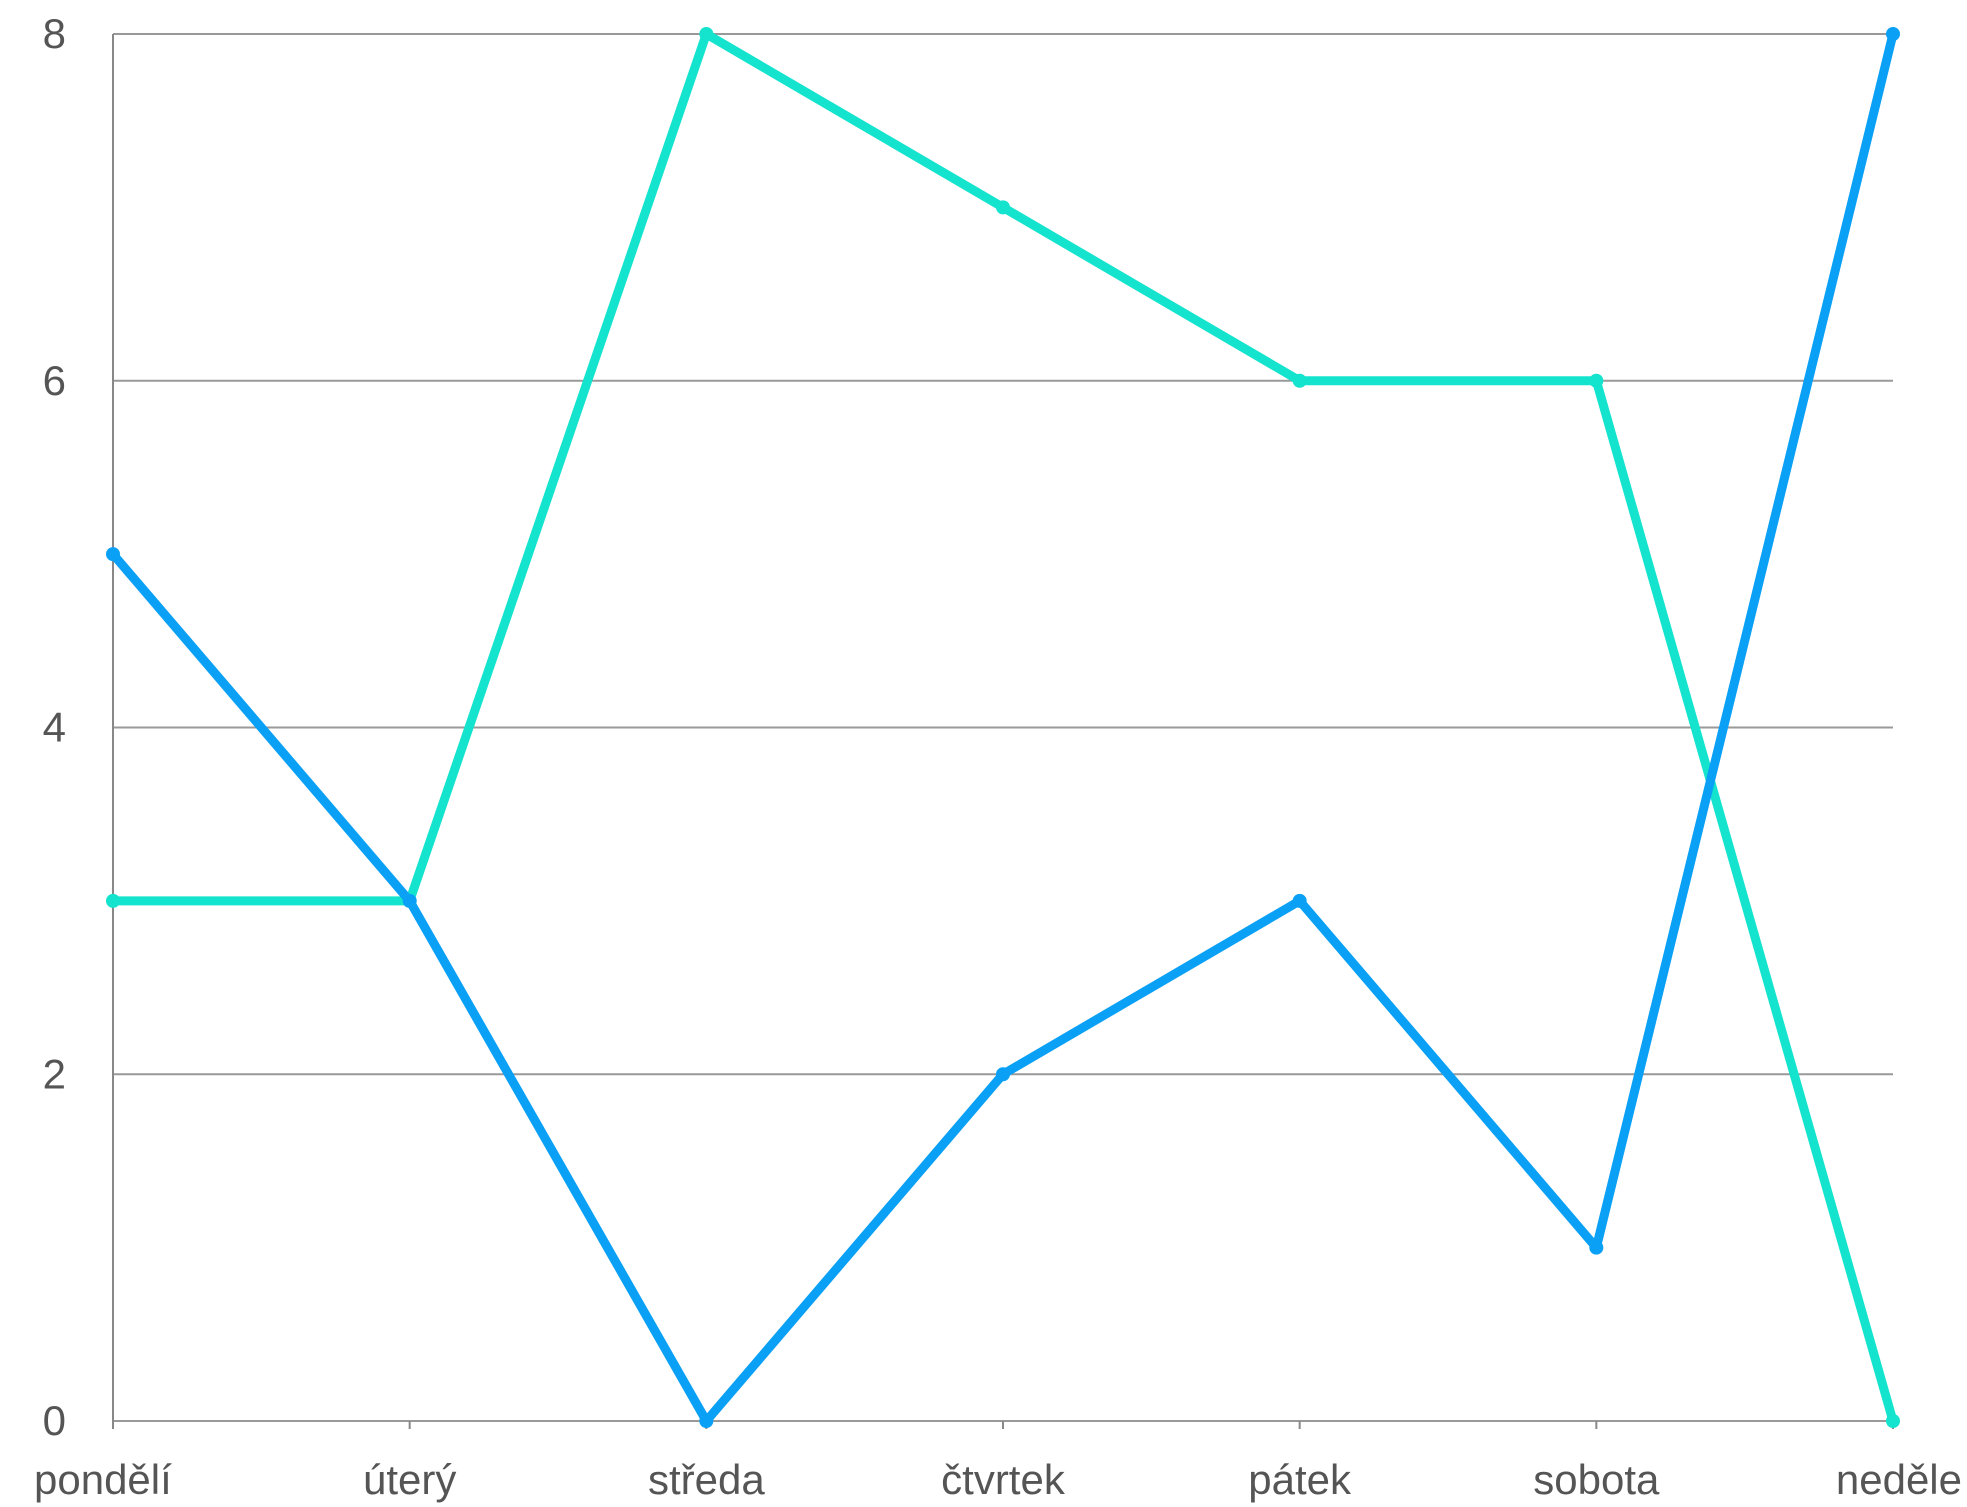 The height and width of the screenshot is (1507, 1967). I want to click on y-tick-label: 6, so click(54, 380).